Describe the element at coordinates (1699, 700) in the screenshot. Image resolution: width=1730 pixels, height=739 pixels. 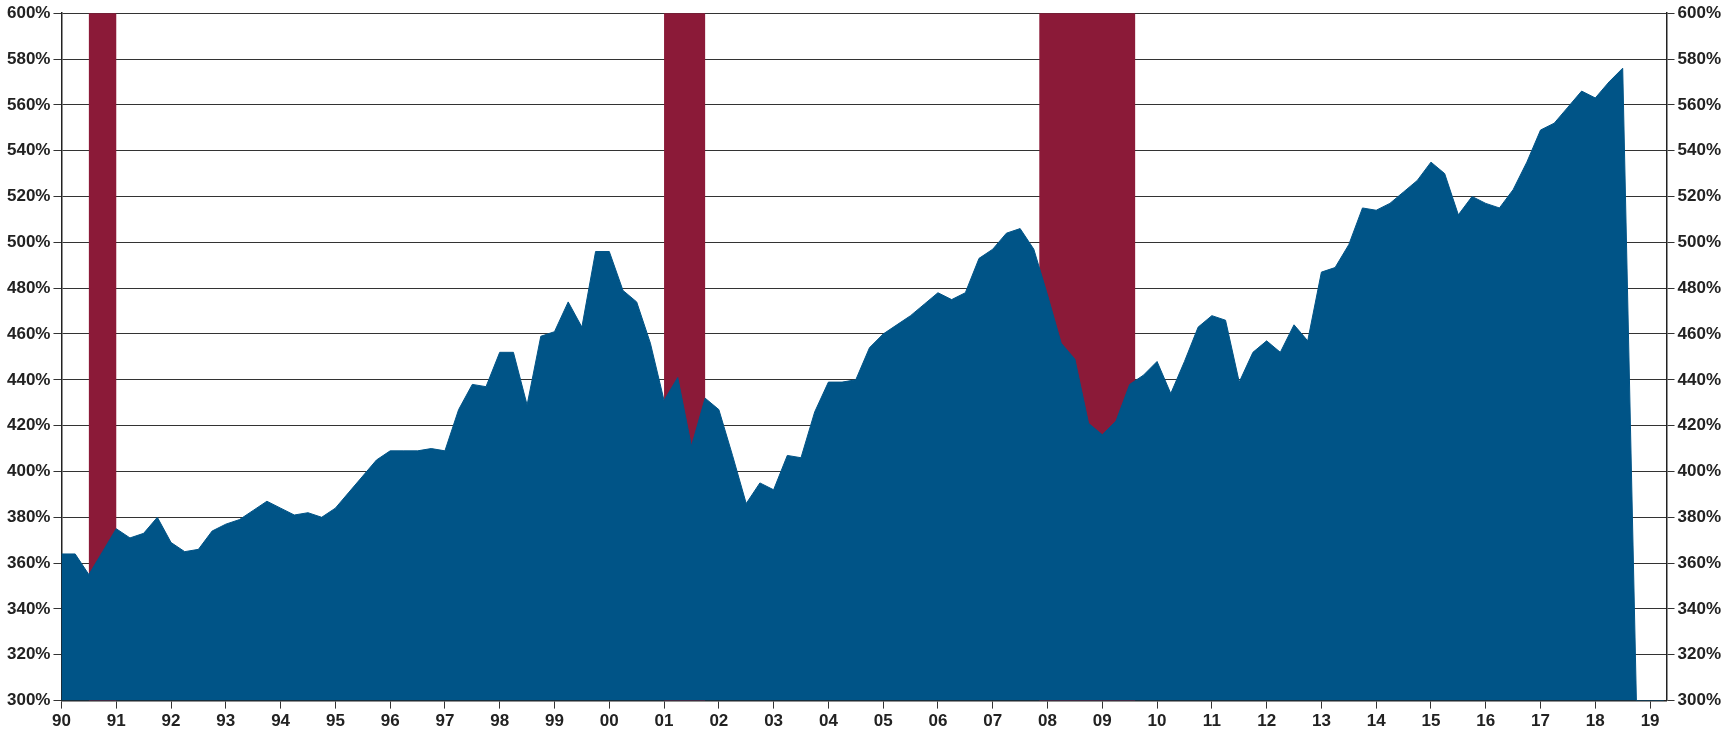
I see `y2-tick-label: 300%` at that location.